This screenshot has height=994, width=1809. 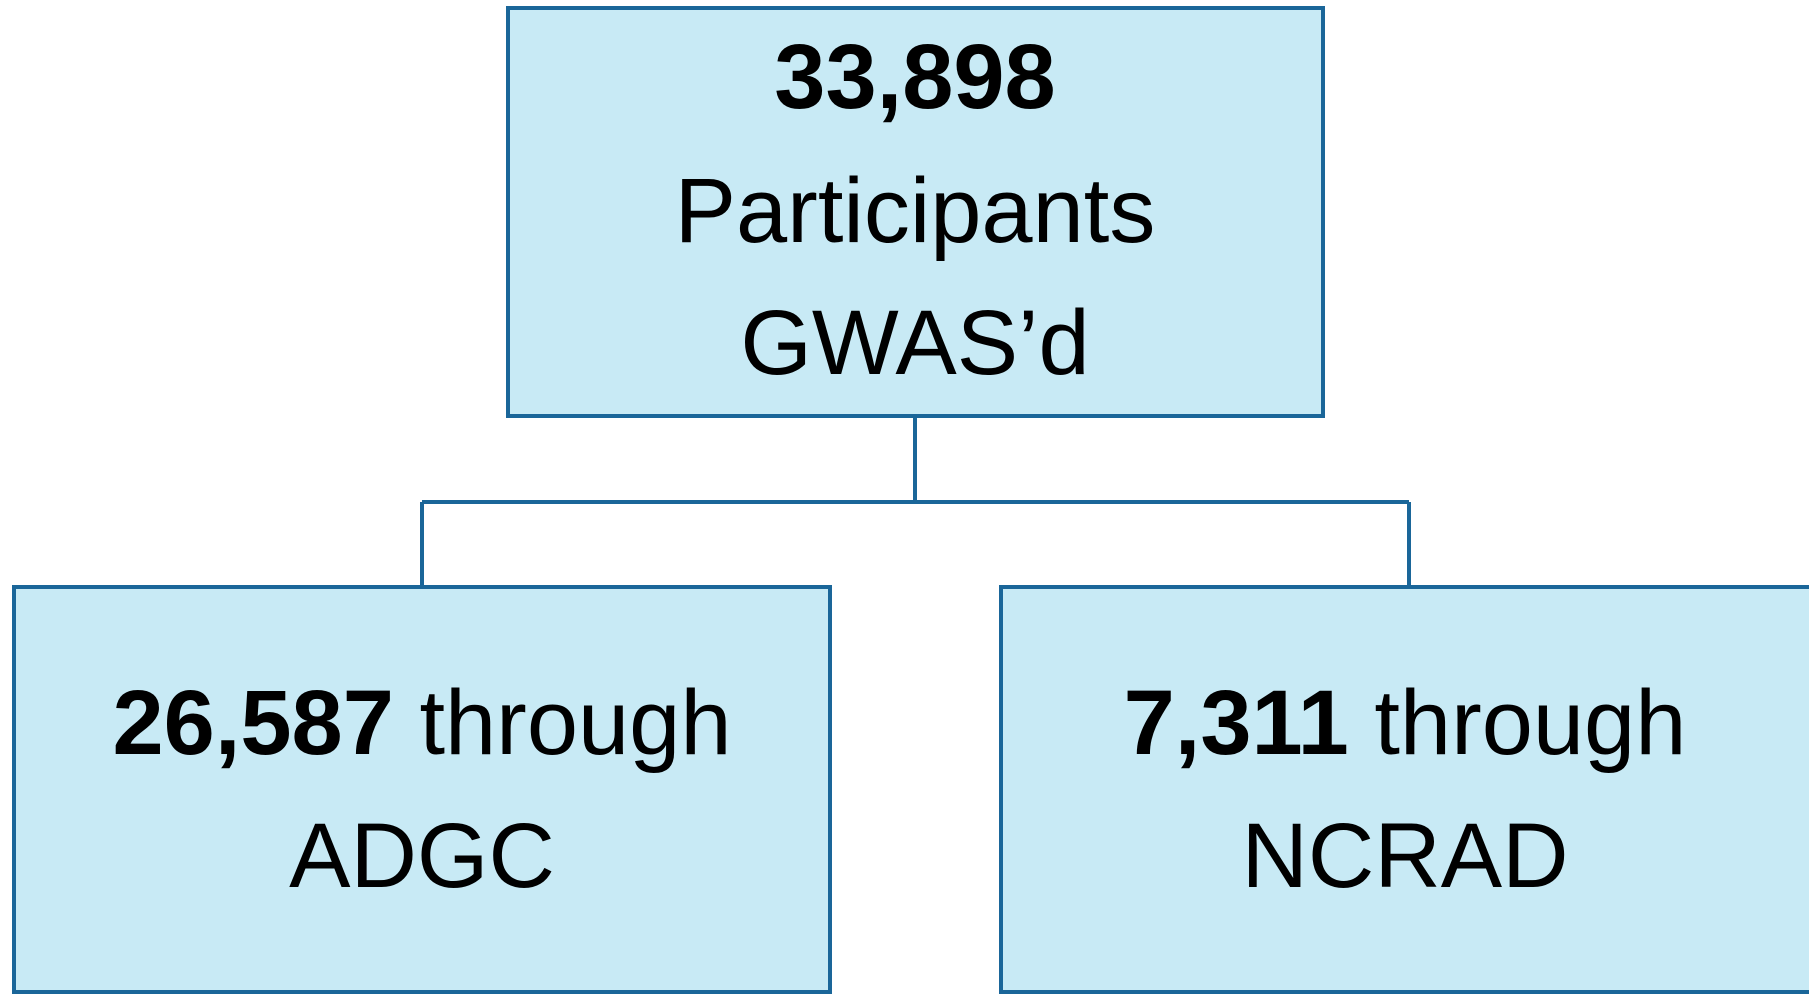 What do you see at coordinates (1530, 723) in the screenshot?
I see `right-text: through` at bounding box center [1530, 723].